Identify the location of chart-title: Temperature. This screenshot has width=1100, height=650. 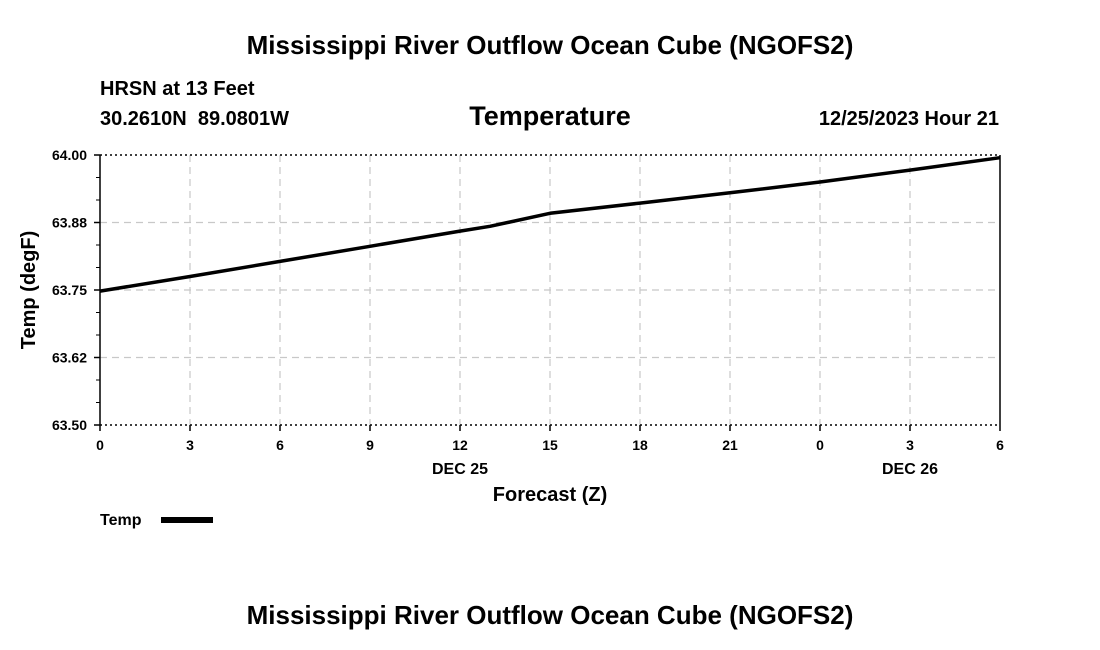
(550, 116).